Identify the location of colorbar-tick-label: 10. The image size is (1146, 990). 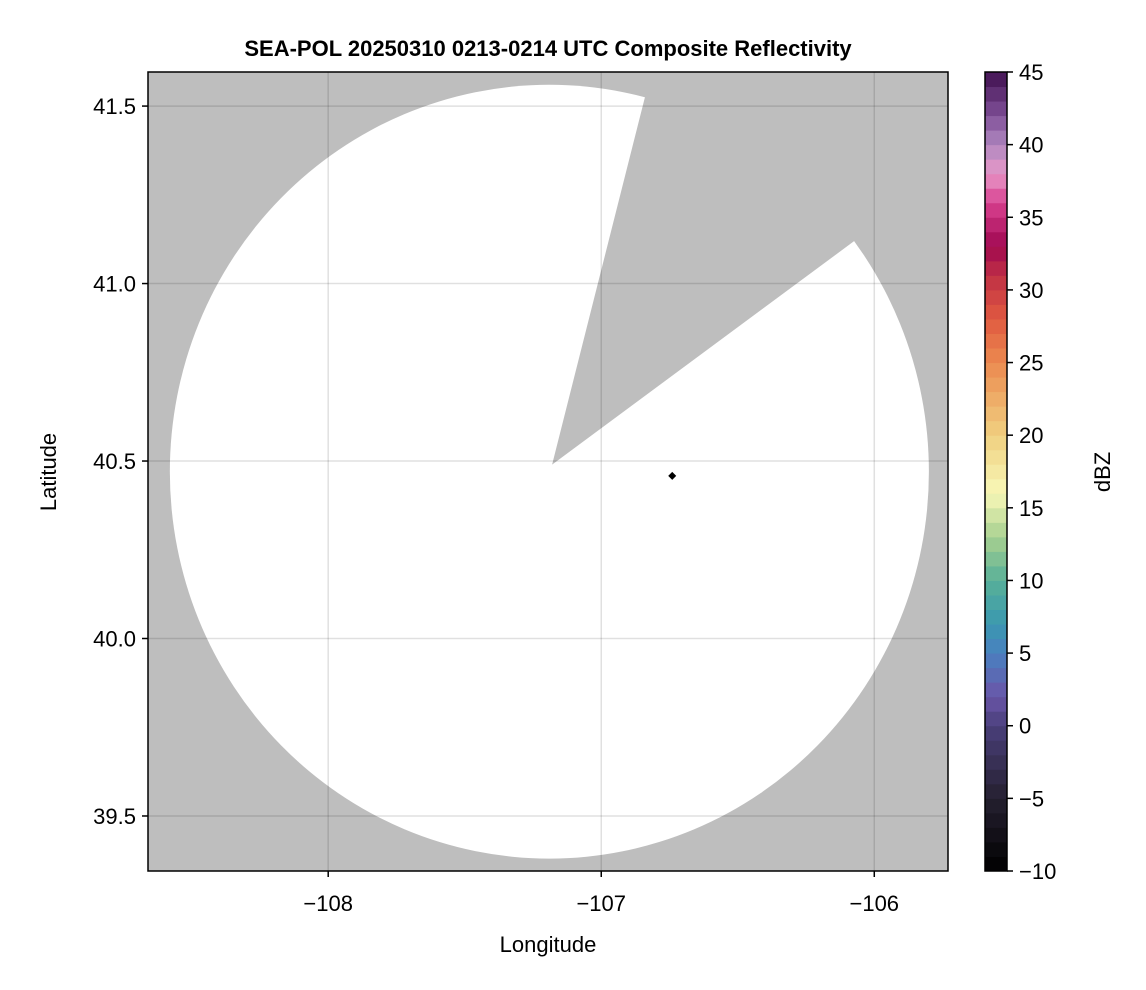
(1031, 580).